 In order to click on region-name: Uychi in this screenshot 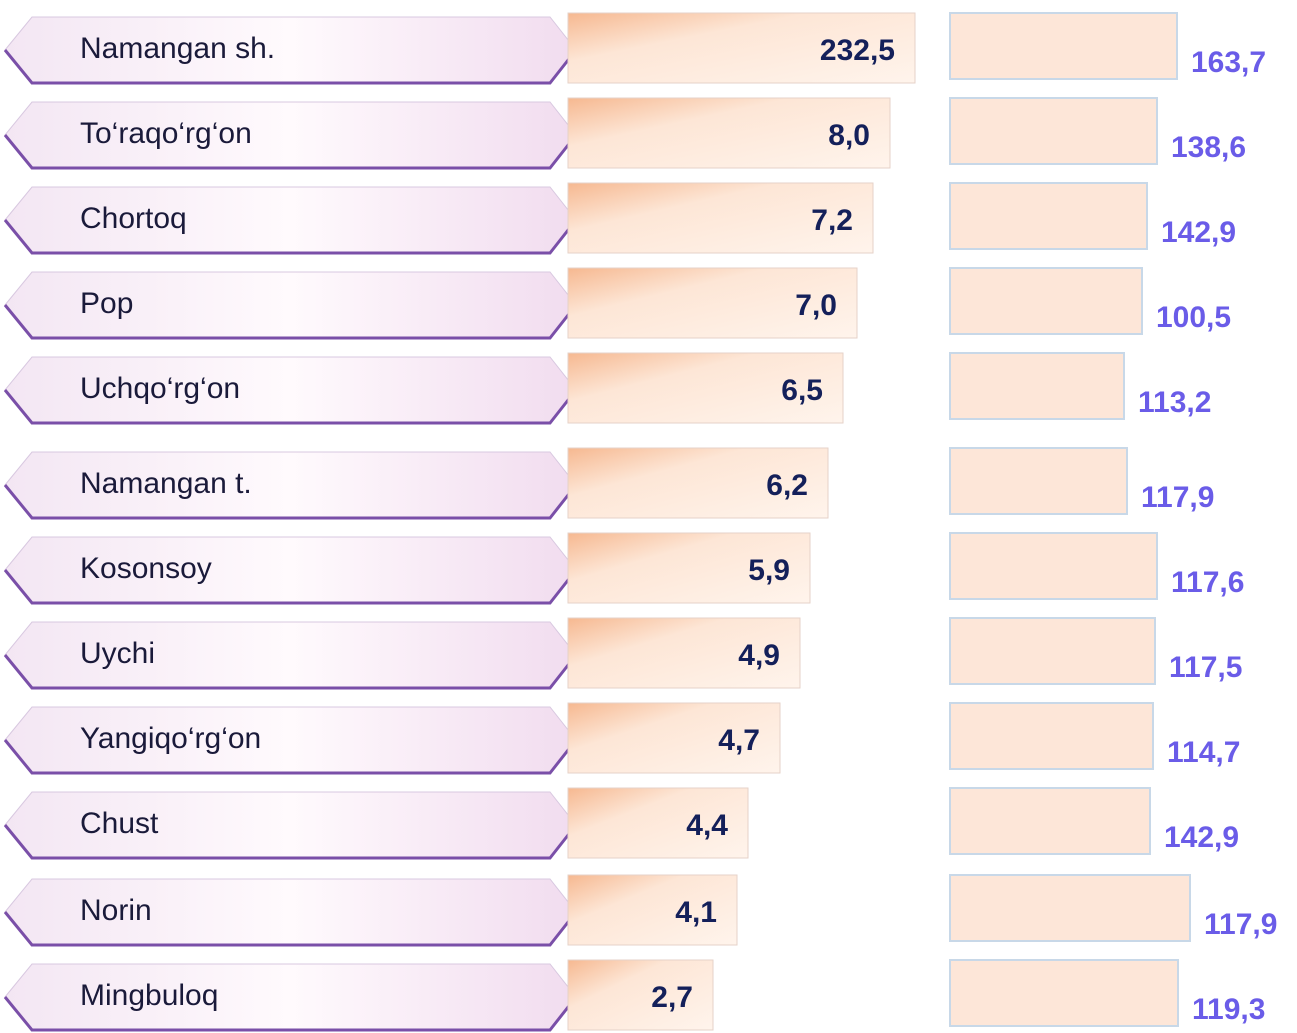, I will do `click(117, 653)`.